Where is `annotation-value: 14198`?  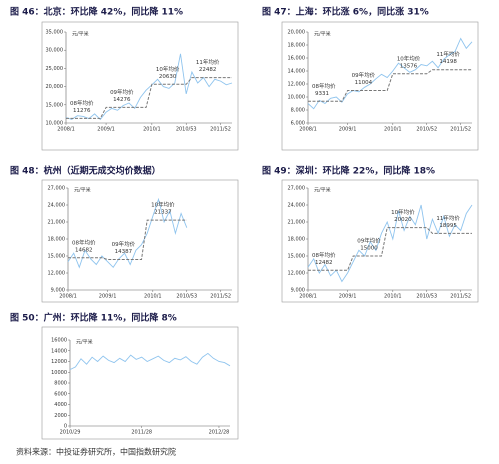 annotation-value: 14198 is located at coordinates (448, 62).